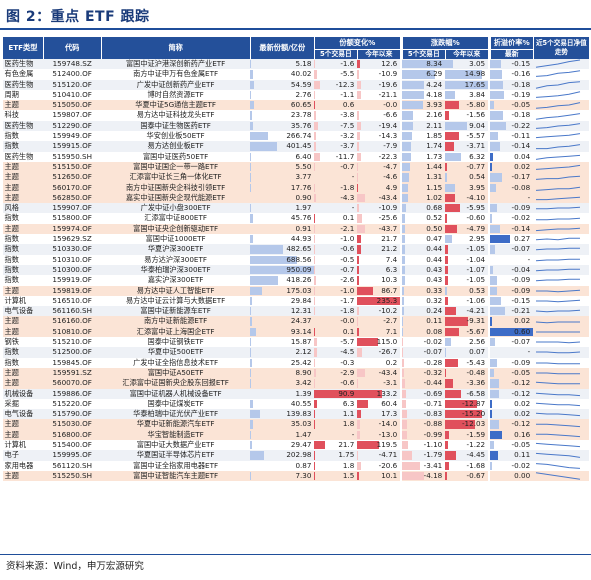  I want to click on cell-share-5d-value: -3.2, so click(347, 136).